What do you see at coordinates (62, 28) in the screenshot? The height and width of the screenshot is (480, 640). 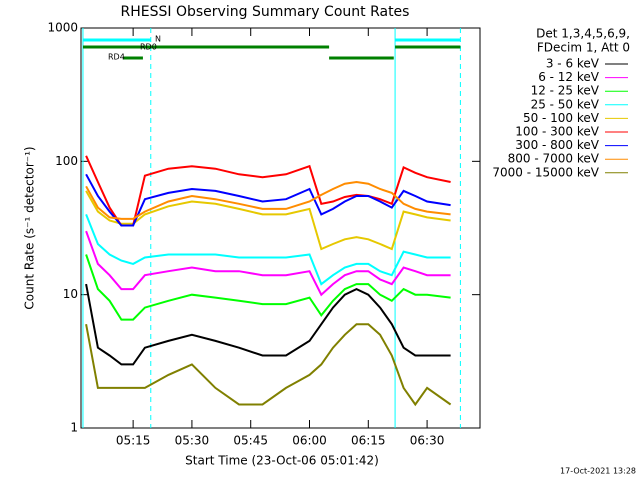 I see `y-tick-label: 1000` at bounding box center [62, 28].